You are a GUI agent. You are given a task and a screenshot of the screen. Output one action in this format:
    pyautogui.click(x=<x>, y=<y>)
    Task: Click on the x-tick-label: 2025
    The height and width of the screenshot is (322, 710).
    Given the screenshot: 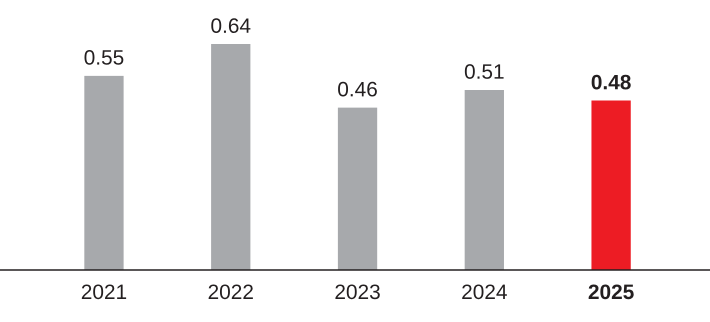 What is the action you would take?
    pyautogui.click(x=611, y=292)
    